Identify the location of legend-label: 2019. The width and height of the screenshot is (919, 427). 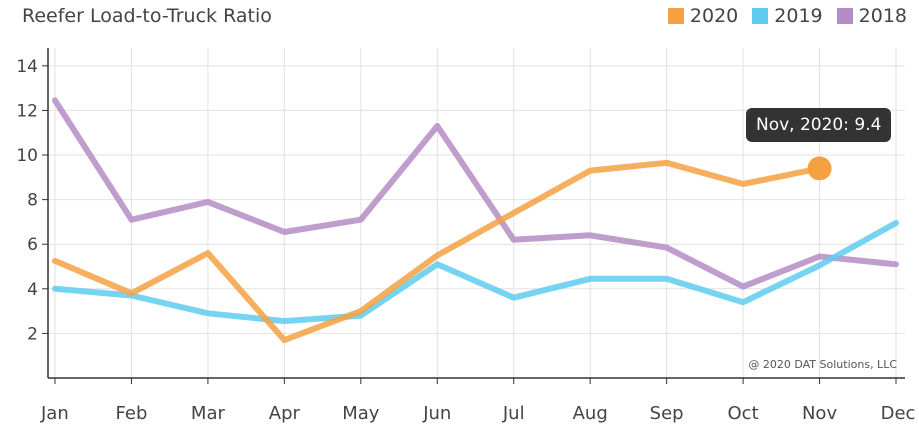
(798, 16).